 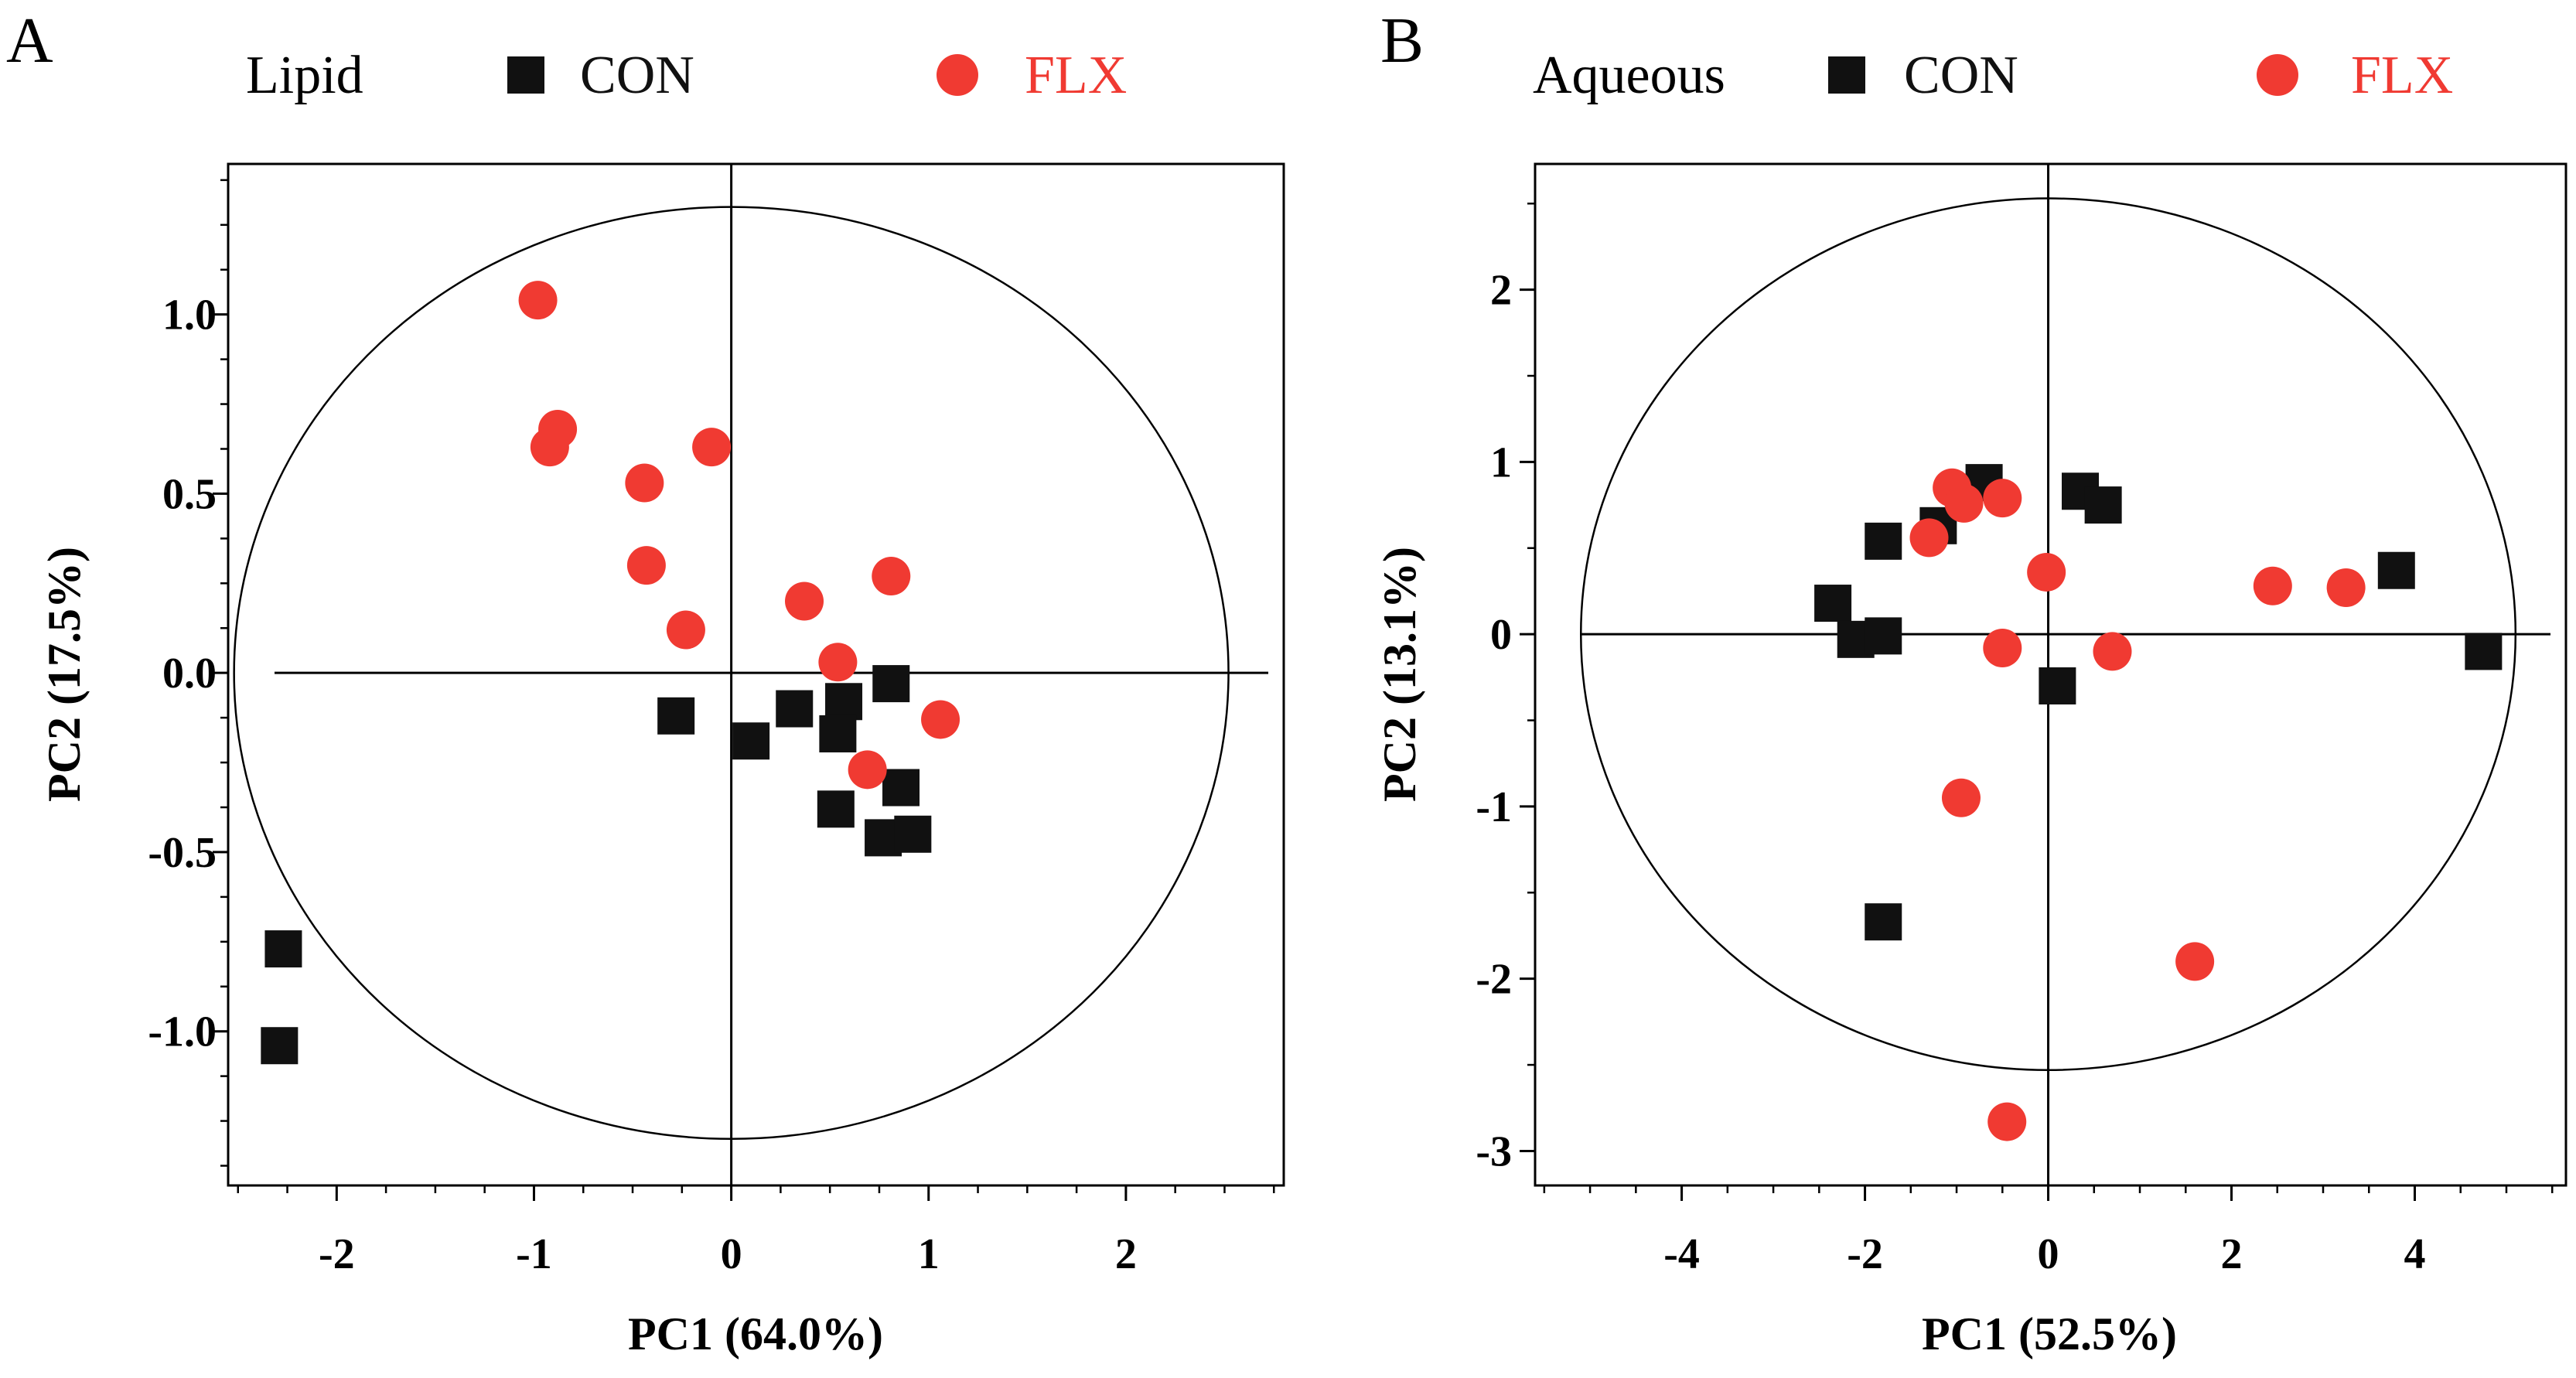 I want to click on x-tick-label: -1, so click(x=534, y=1254).